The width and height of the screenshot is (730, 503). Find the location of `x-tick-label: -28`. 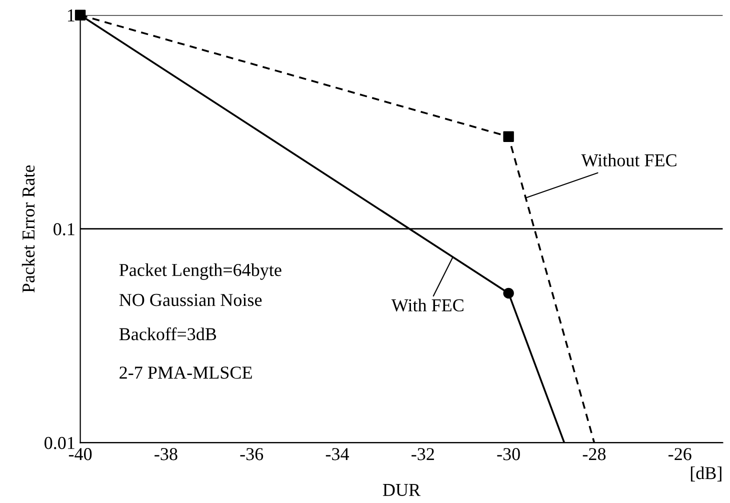

x-tick-label: -28 is located at coordinates (594, 454).